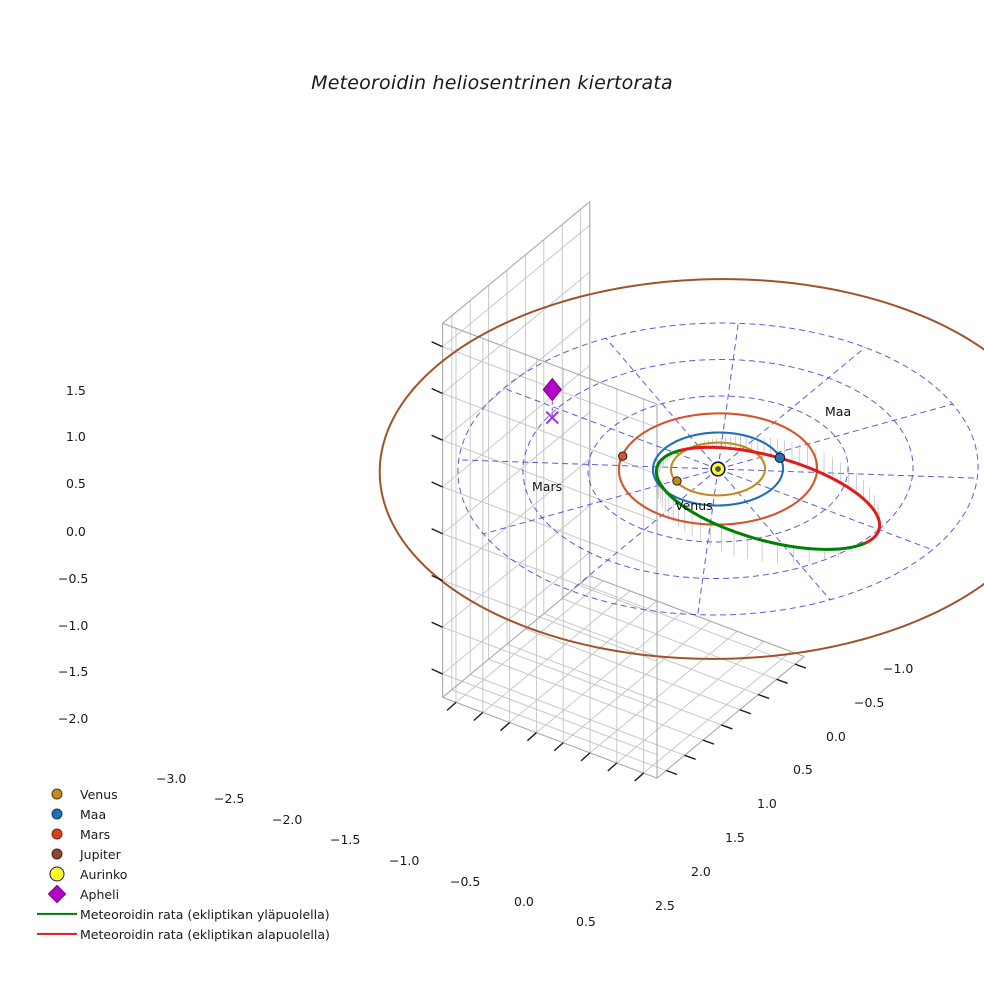 Image resolution: width=984 pixels, height=984 pixels. What do you see at coordinates (718, 469) in the screenshot?
I see `planet-orbits` at bounding box center [718, 469].